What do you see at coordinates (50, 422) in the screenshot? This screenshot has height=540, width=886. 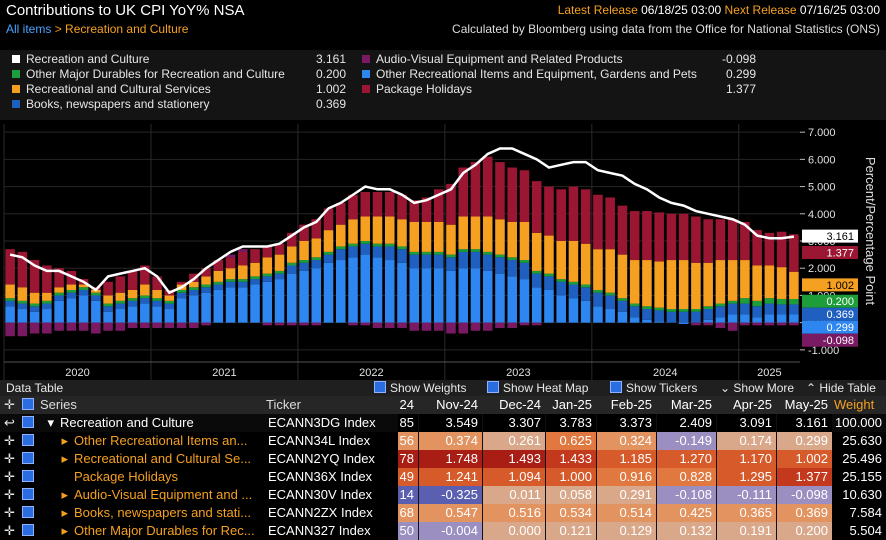 I see `expand-toggle-icon: ▾` at bounding box center [50, 422].